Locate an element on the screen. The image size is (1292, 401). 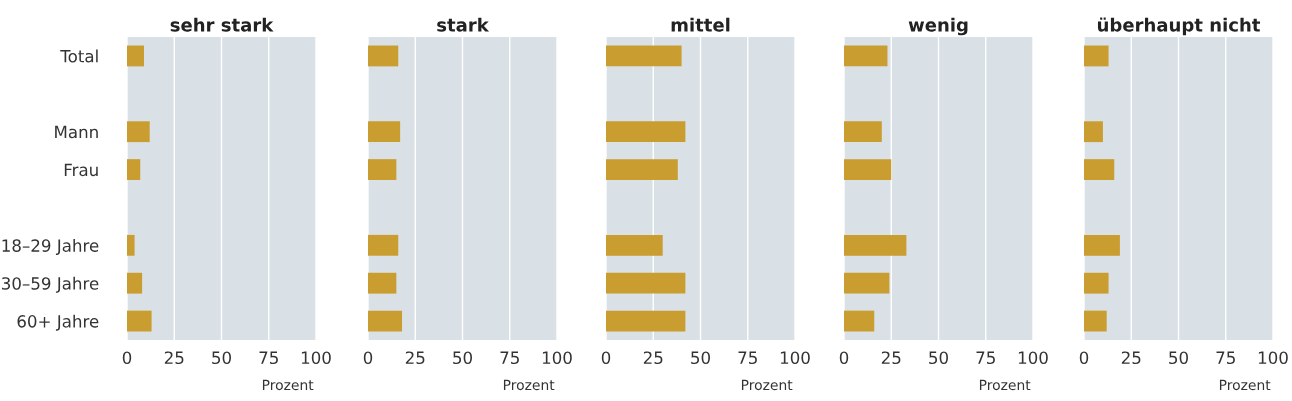
y-tick-label: 60+ Jahre is located at coordinates (58, 322).